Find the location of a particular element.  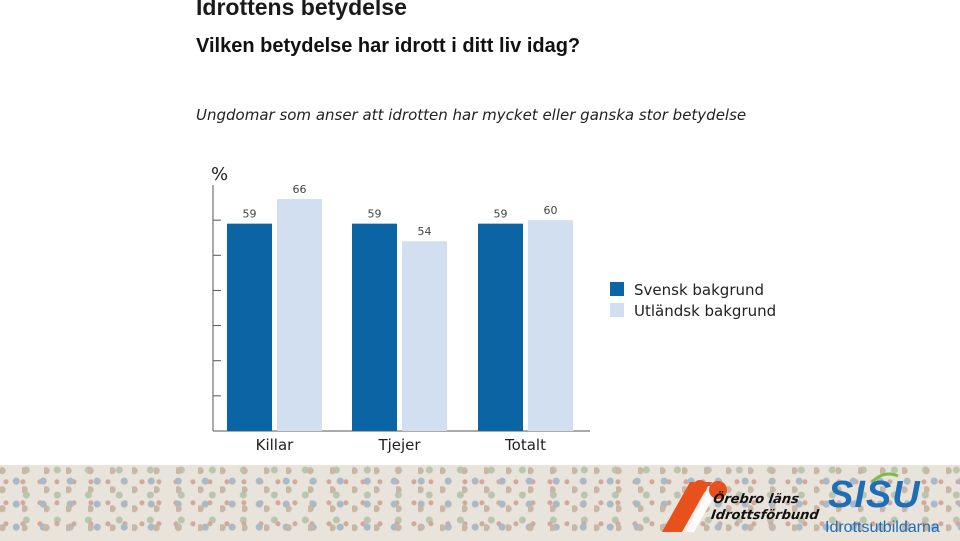

data-label: 60 is located at coordinates (551, 210).